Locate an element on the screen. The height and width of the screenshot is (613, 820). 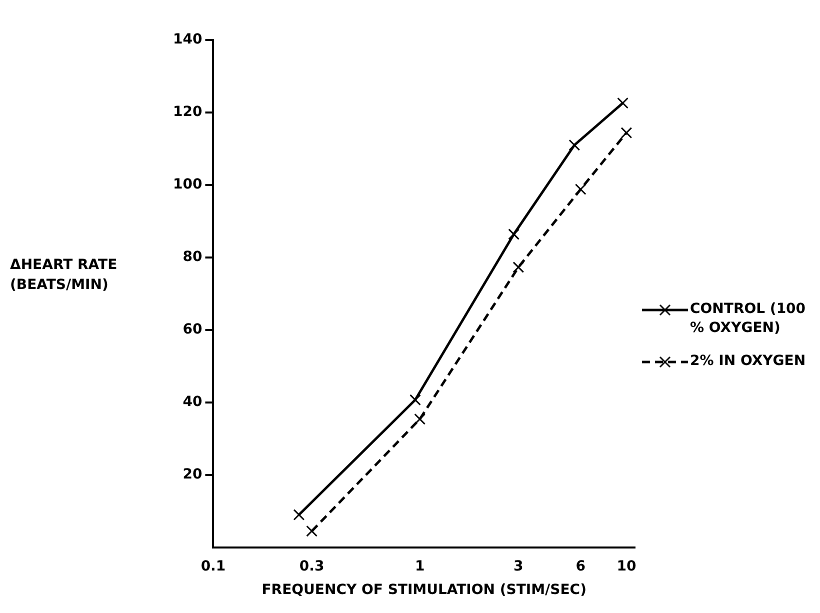
y-tick-label: 60 is located at coordinates (192, 330).